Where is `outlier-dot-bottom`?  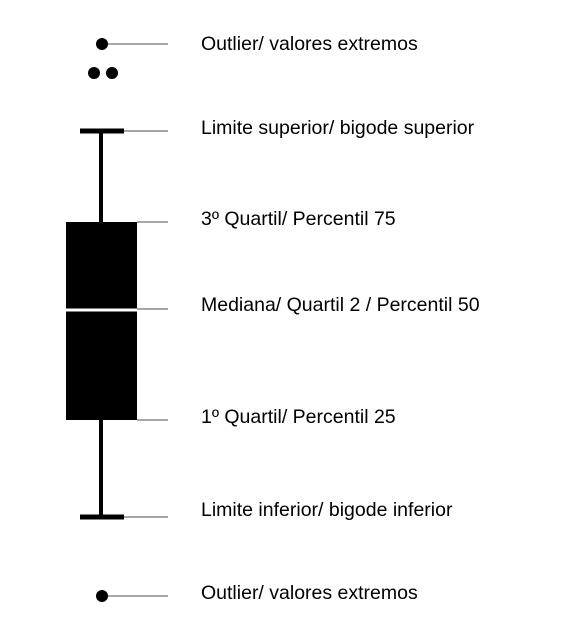
outlier-dot-bottom is located at coordinates (102, 596).